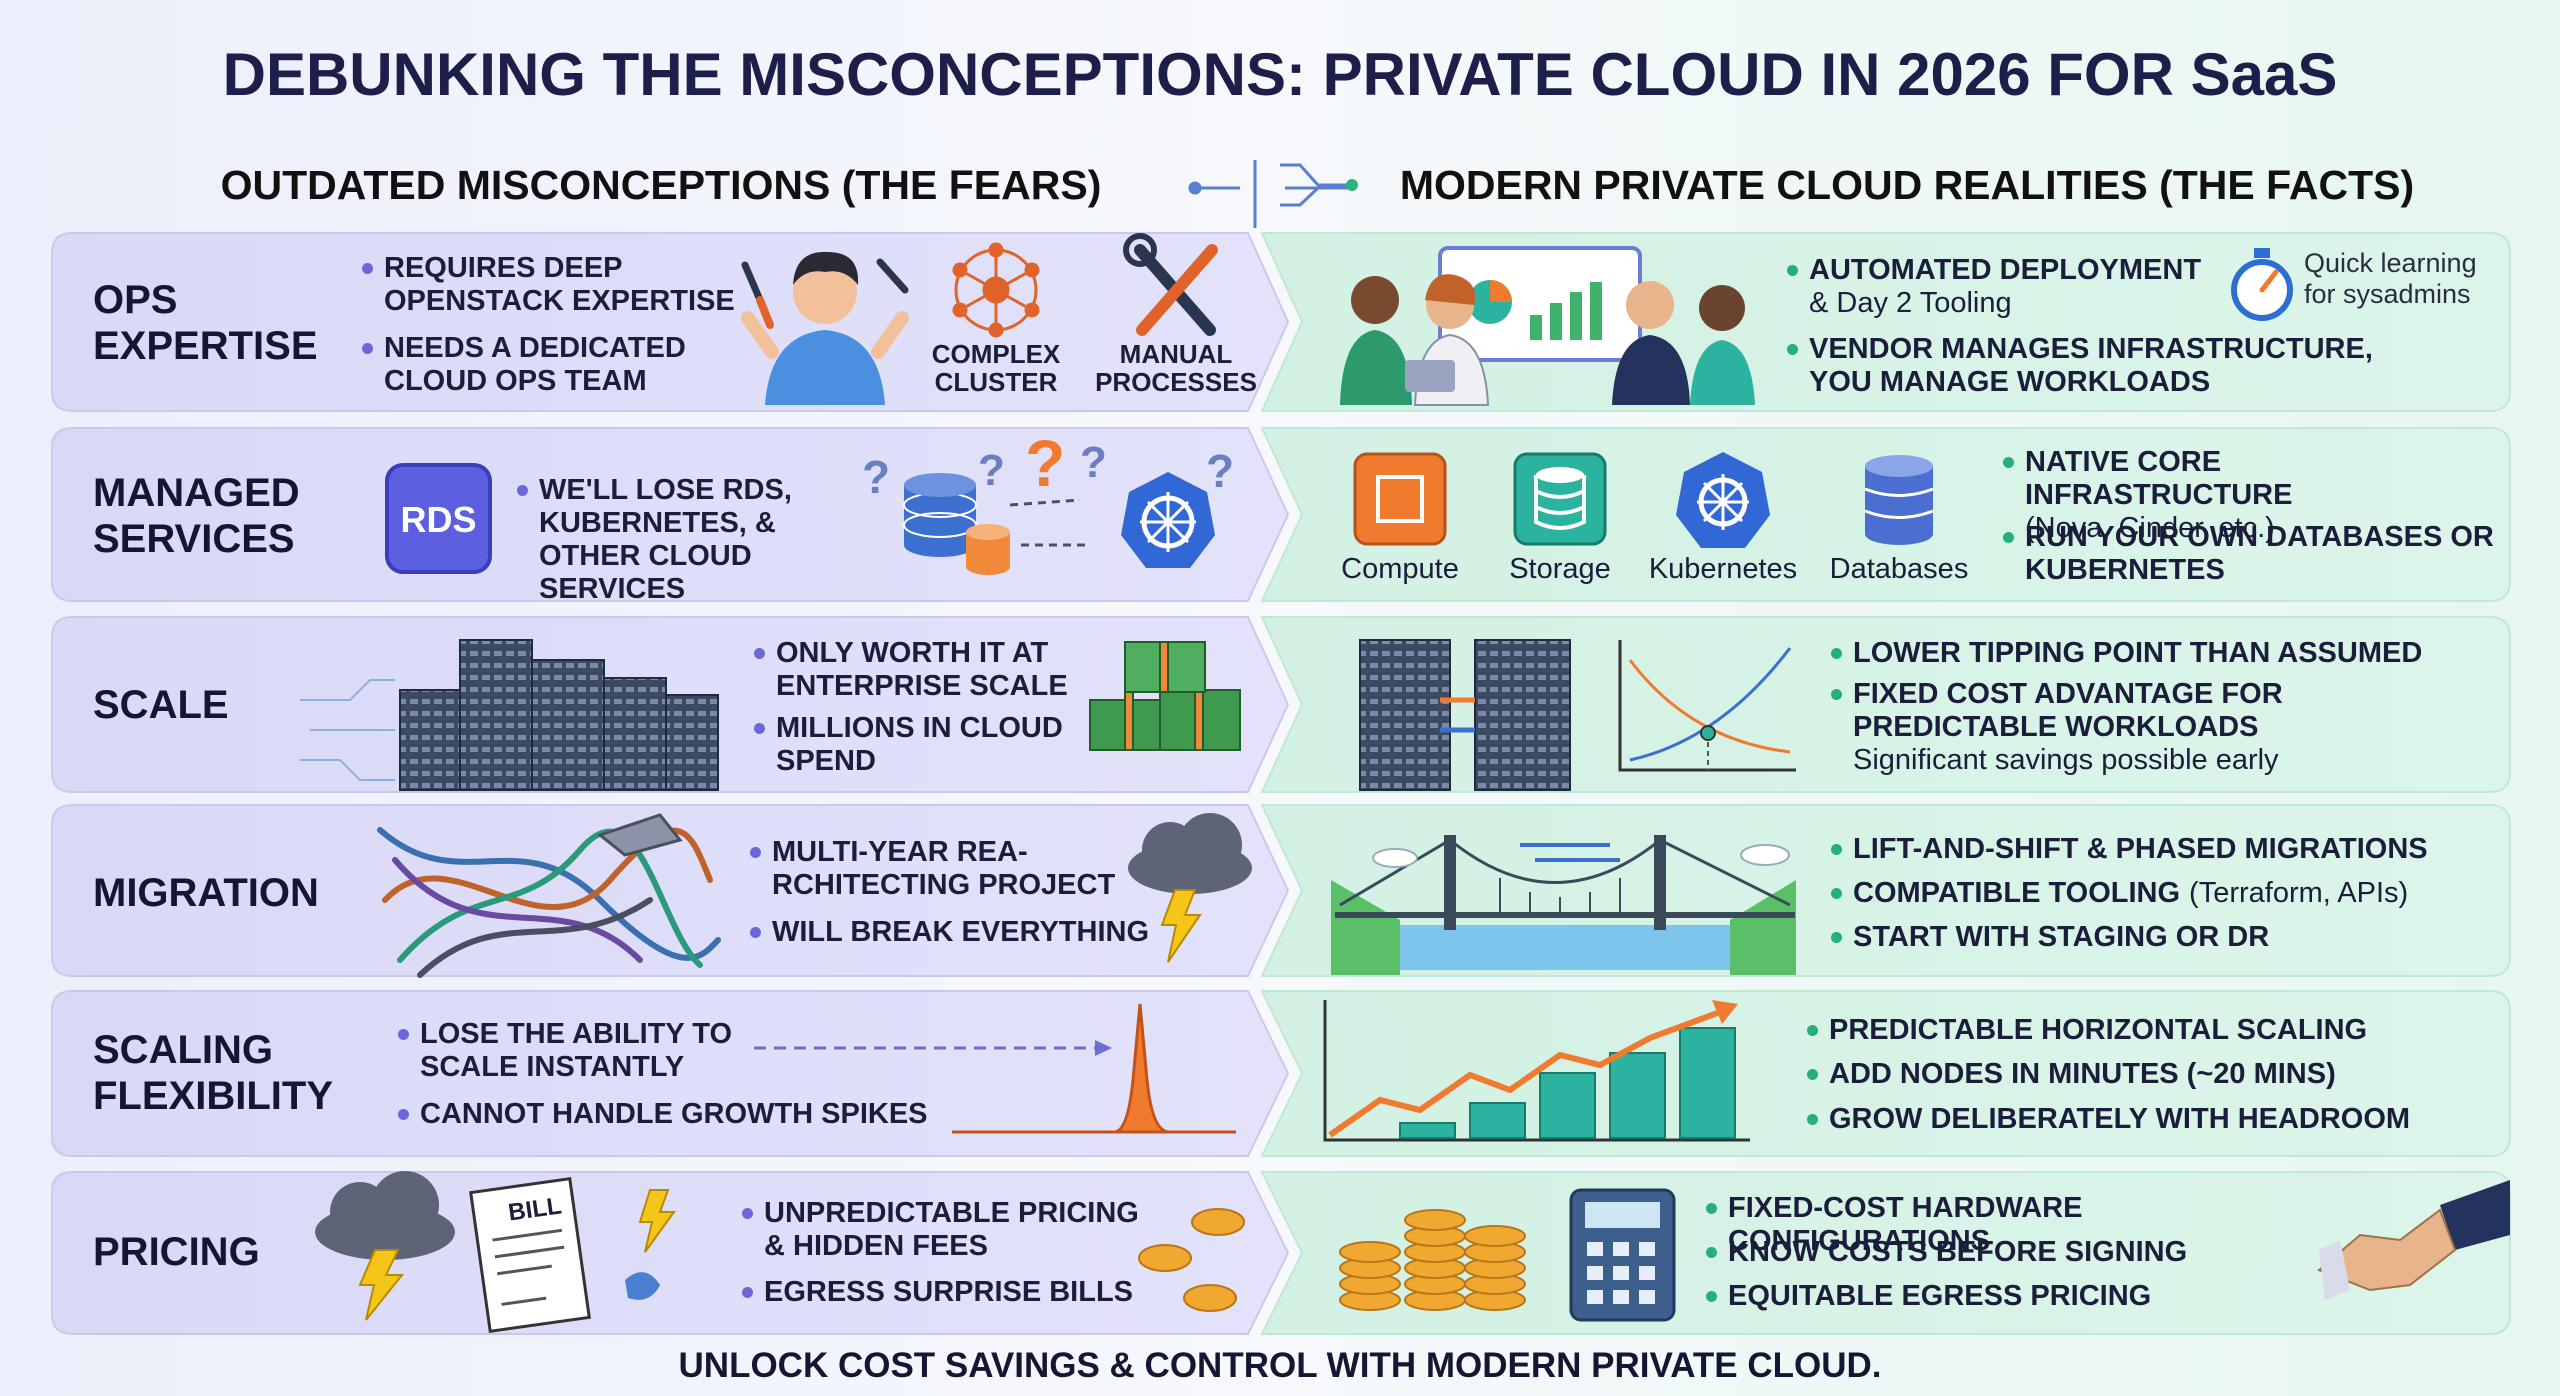 The width and height of the screenshot is (2560, 1396). I want to click on dashed-arrow-part, so click(1103, 1048).